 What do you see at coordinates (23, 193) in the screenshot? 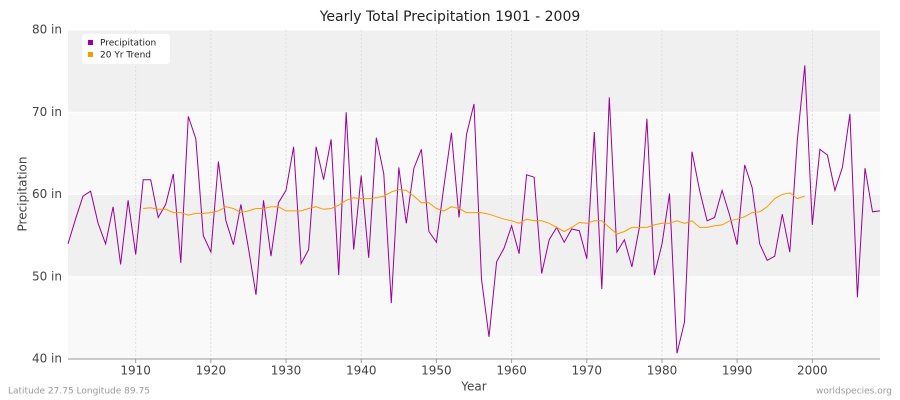
I see `y-axis-label: Precipitation` at bounding box center [23, 193].